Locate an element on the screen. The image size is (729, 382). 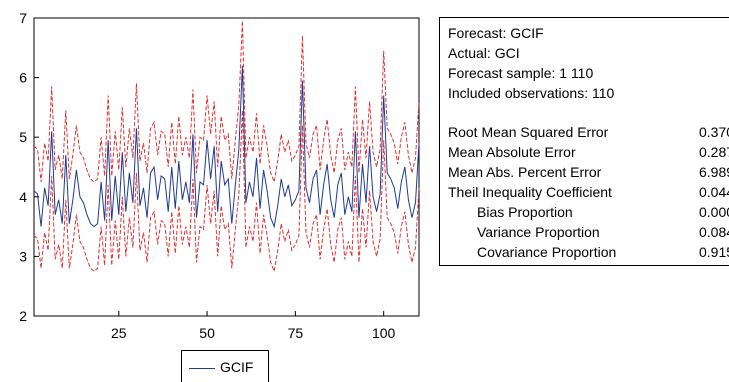
actual-name: Actual: GCI is located at coordinates (484, 53).